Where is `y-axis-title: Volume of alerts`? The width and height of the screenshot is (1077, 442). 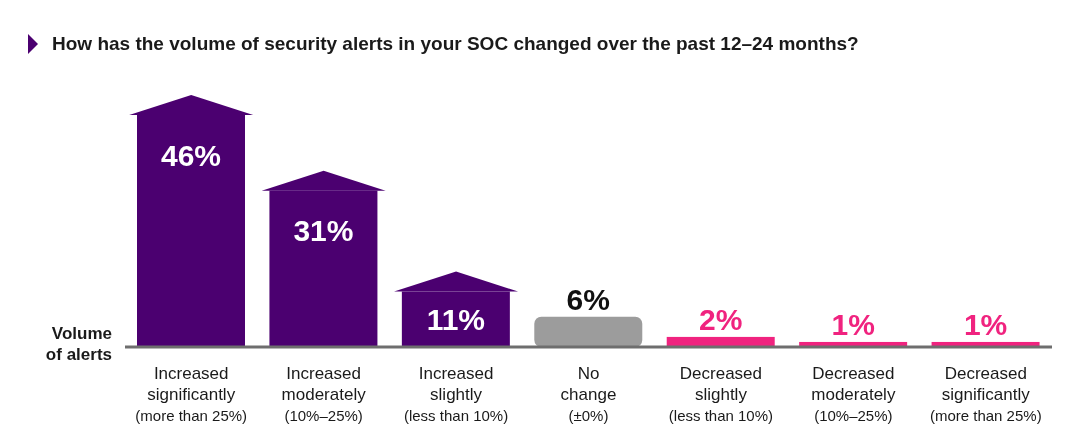
y-axis-title: Volume of alerts is located at coordinates (78, 344).